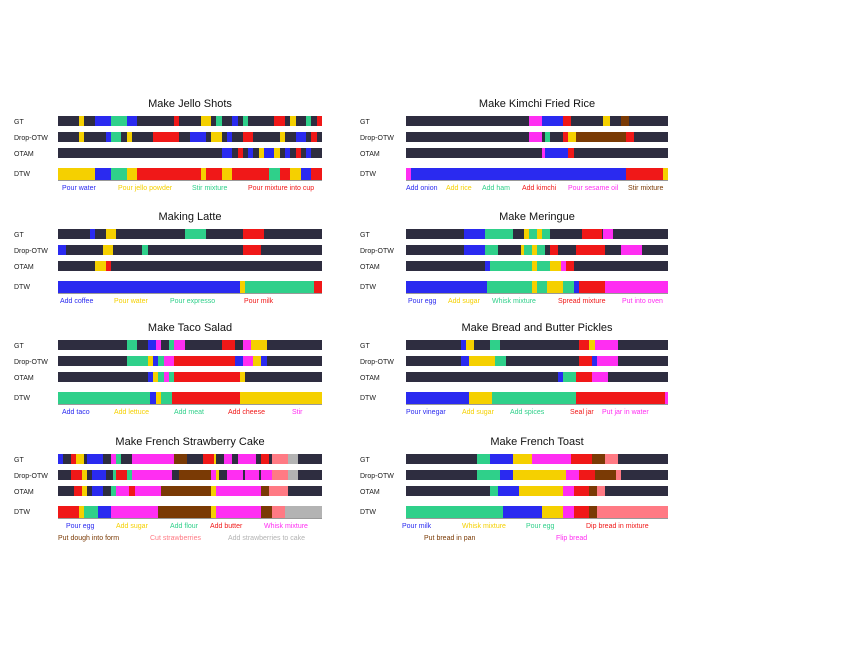  Describe the element at coordinates (582, 412) in the screenshot. I see `legend-entry: Seal jar` at that location.